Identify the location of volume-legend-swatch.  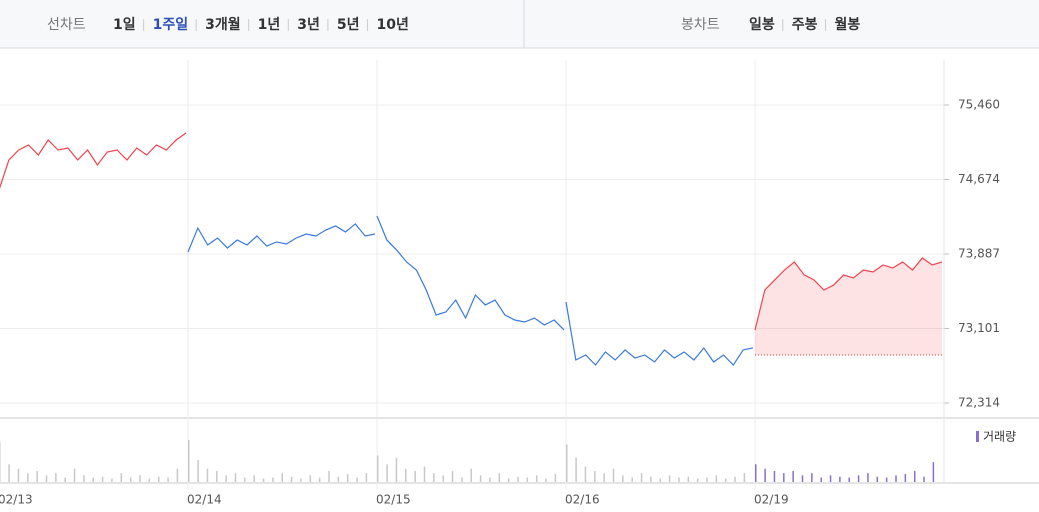
(977, 436).